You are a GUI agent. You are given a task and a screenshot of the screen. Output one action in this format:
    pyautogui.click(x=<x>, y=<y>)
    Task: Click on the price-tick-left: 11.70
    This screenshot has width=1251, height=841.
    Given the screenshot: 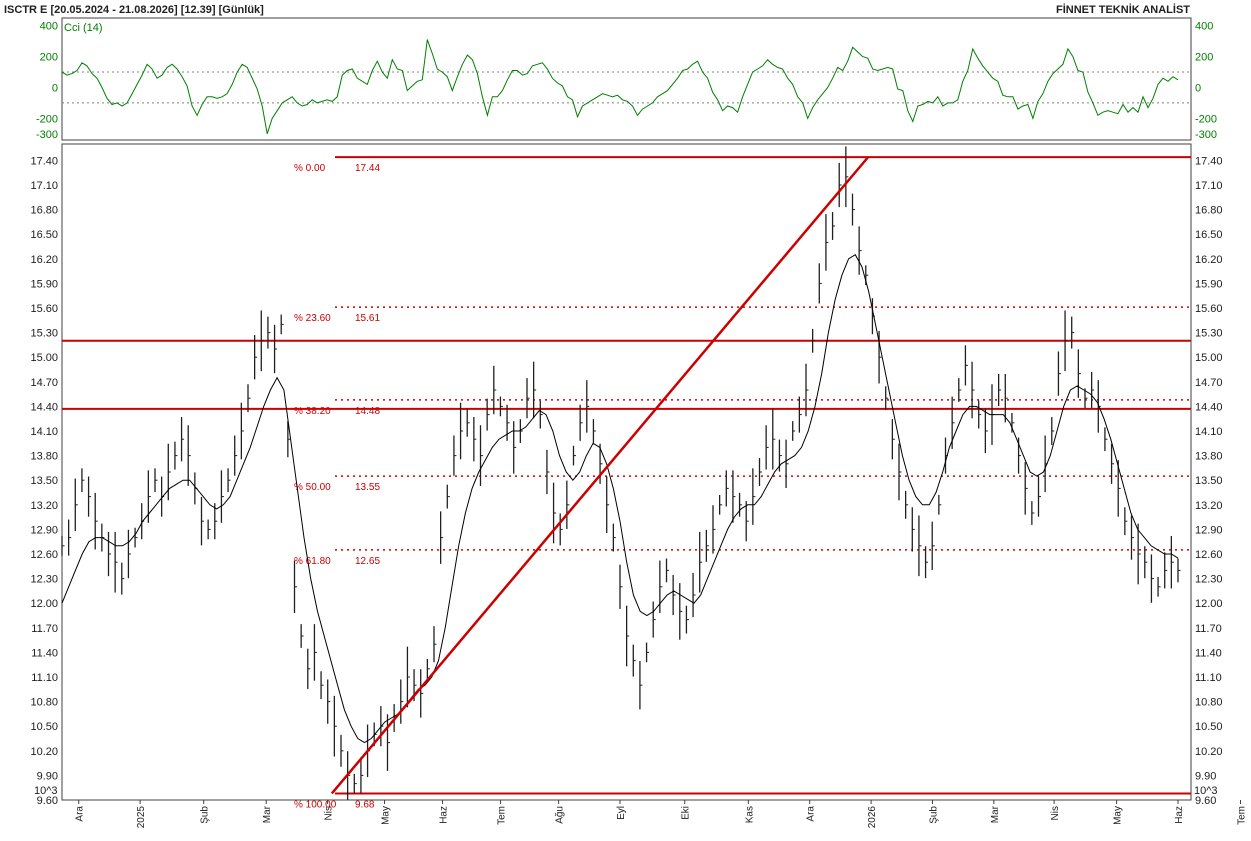 What is the action you would take?
    pyautogui.click(x=44, y=629)
    